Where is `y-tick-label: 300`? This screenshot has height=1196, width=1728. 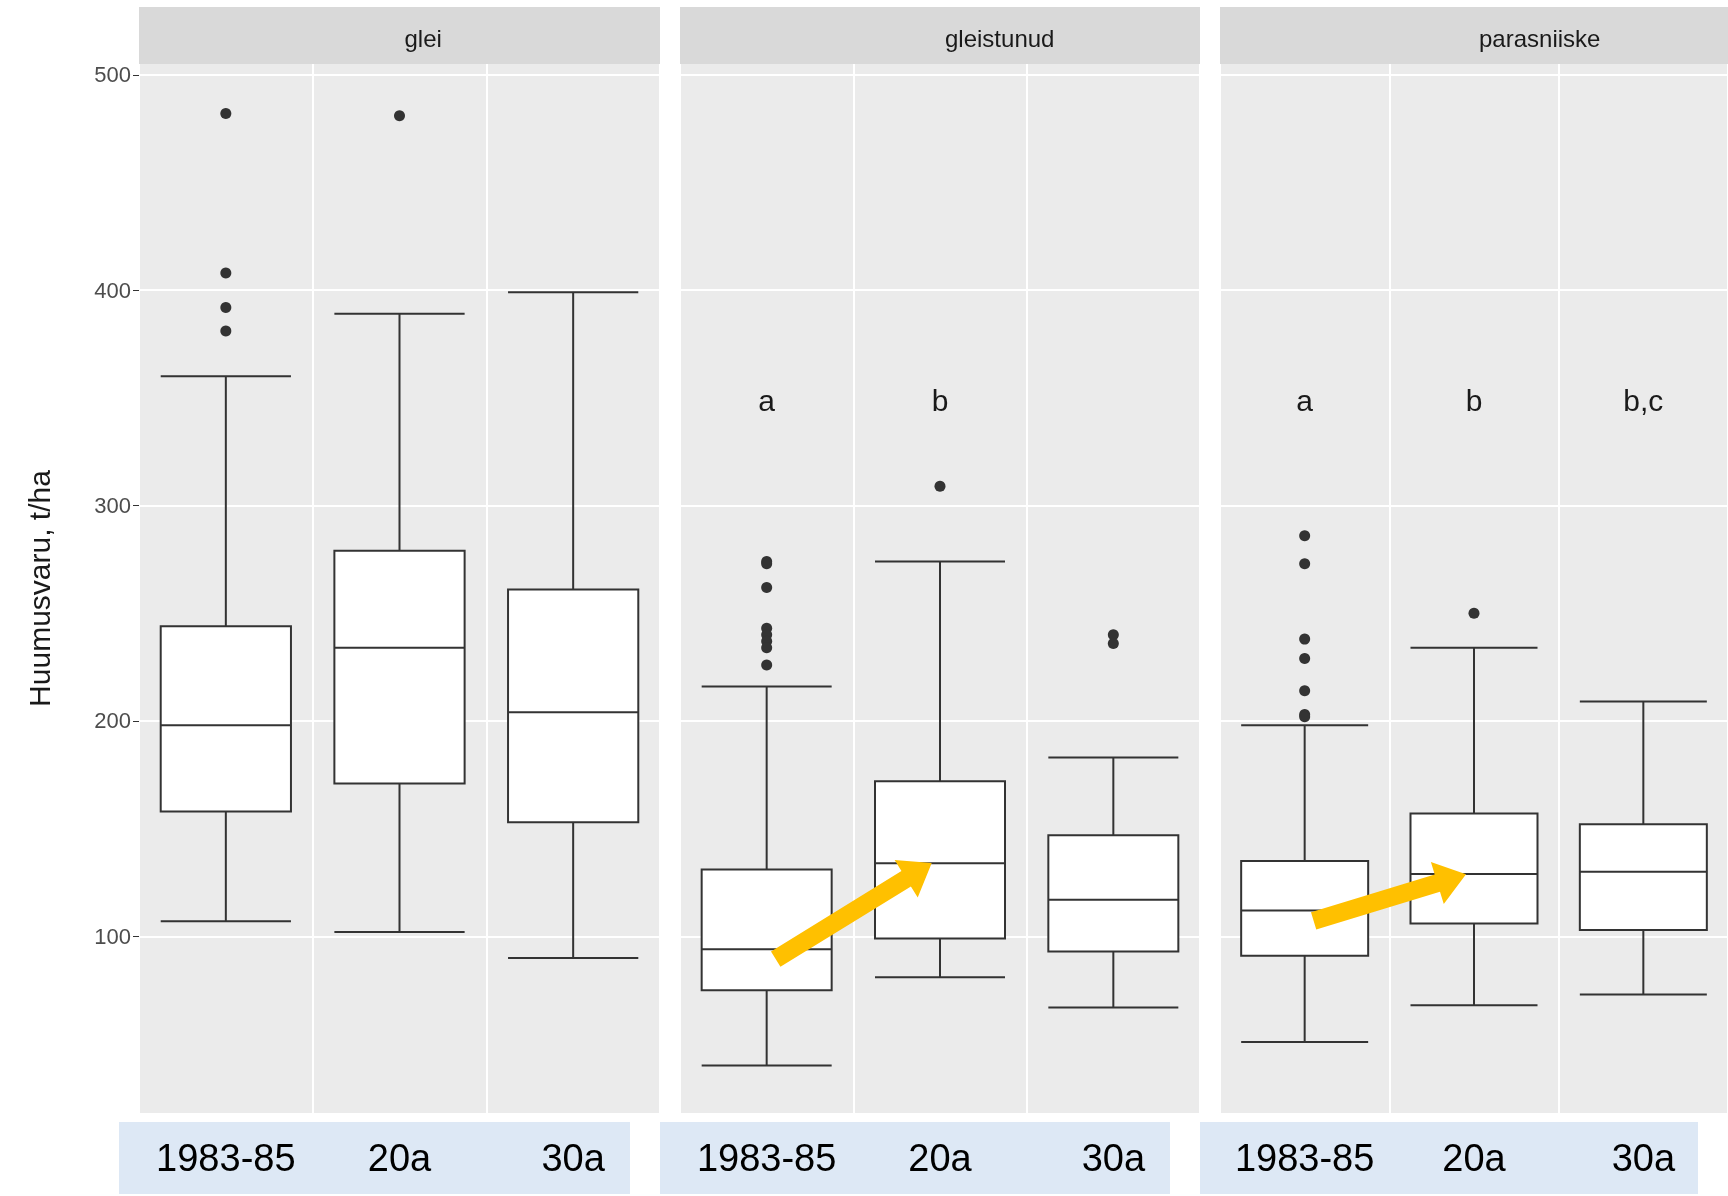
y-tick-label: 300 is located at coordinates (112, 506).